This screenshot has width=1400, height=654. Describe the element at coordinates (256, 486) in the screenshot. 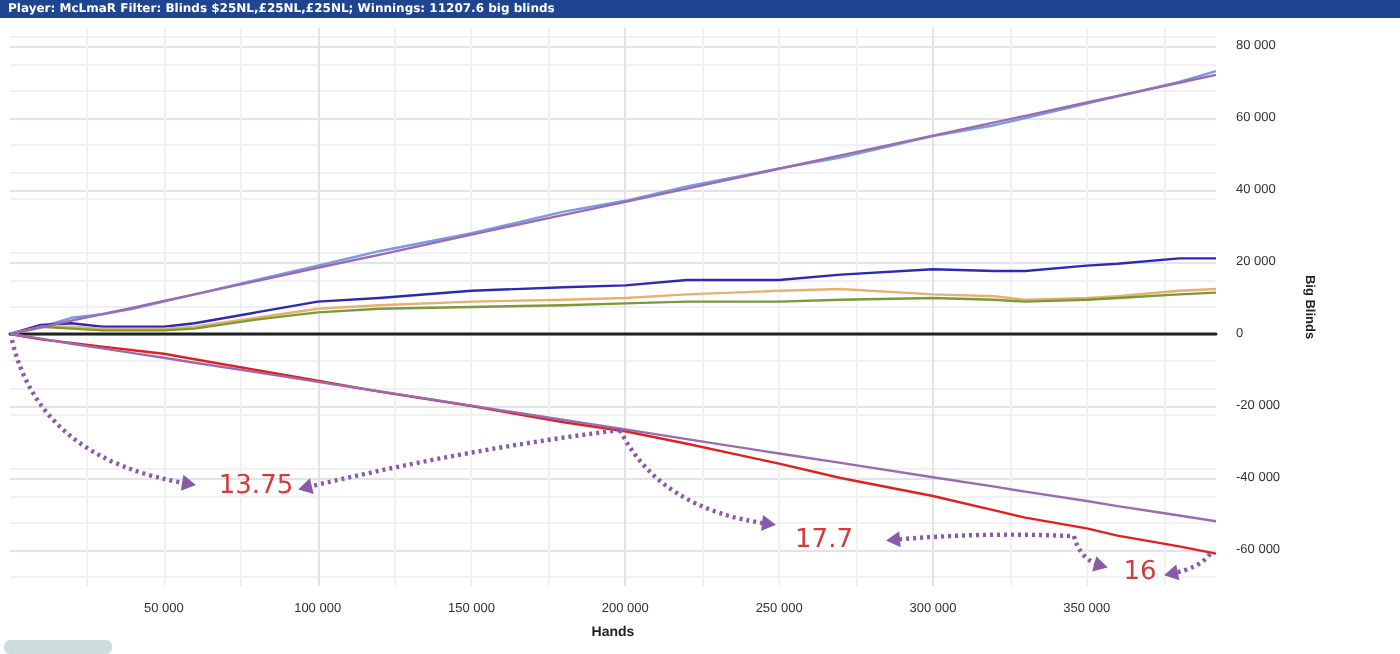

I see `annotation: 13.75` at that location.